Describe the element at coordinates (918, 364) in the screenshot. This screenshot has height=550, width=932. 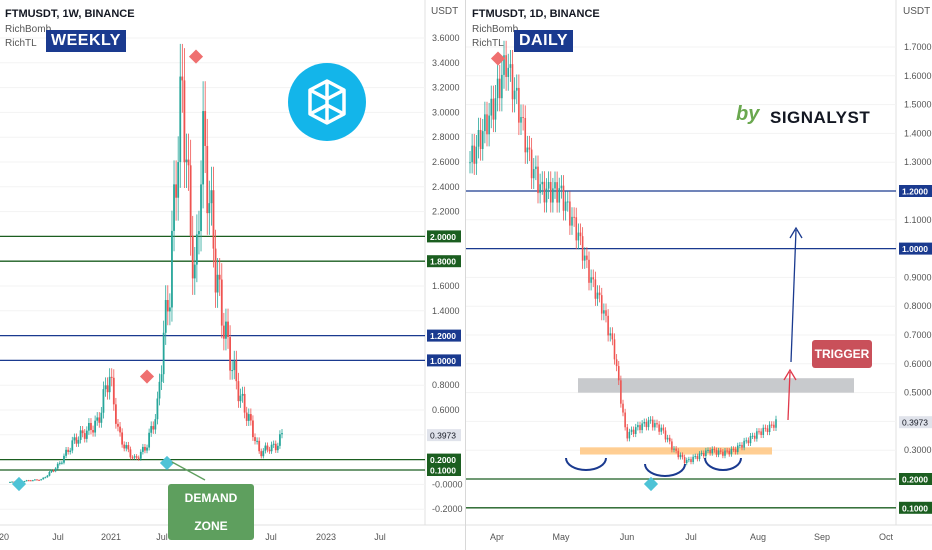
I see `daily-y-tick-label: 0.6000` at that location.